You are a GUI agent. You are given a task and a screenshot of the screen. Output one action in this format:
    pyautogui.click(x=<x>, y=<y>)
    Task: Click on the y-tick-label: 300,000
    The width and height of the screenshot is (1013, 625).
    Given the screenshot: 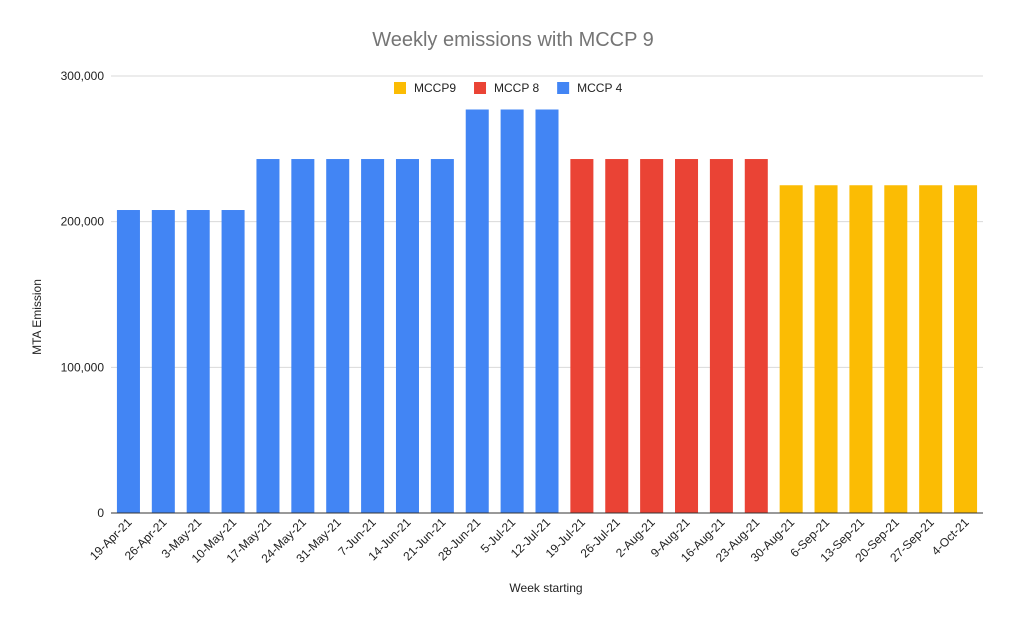 What is the action you would take?
    pyautogui.click(x=83, y=76)
    